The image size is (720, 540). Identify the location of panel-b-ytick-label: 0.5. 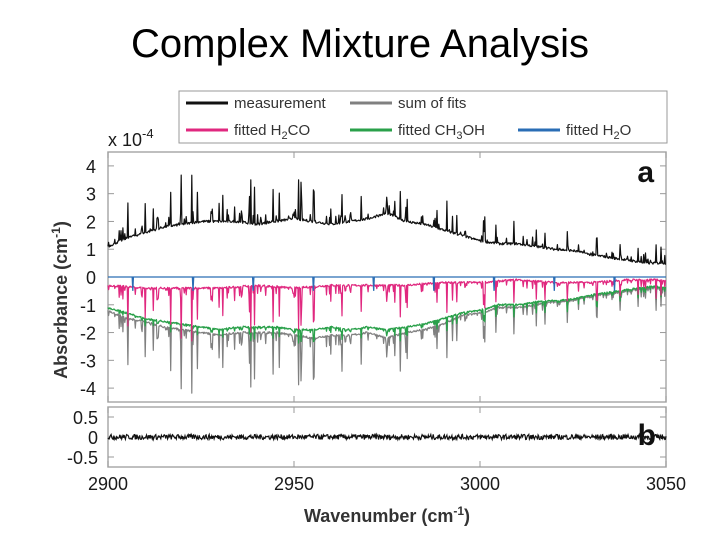
(85, 418).